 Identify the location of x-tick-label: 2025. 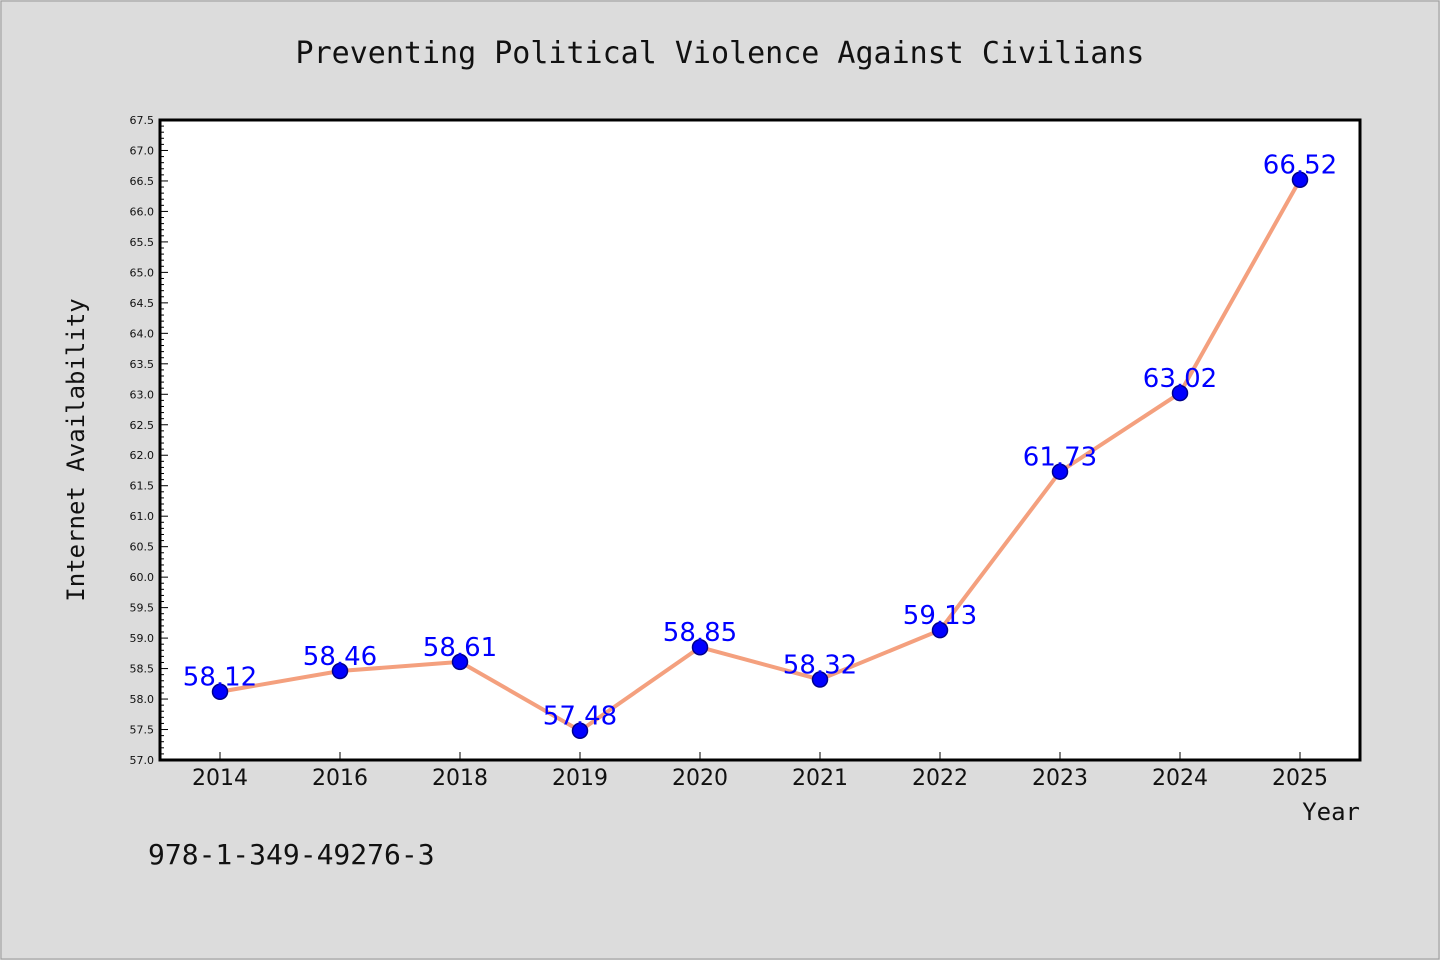
(1300, 778).